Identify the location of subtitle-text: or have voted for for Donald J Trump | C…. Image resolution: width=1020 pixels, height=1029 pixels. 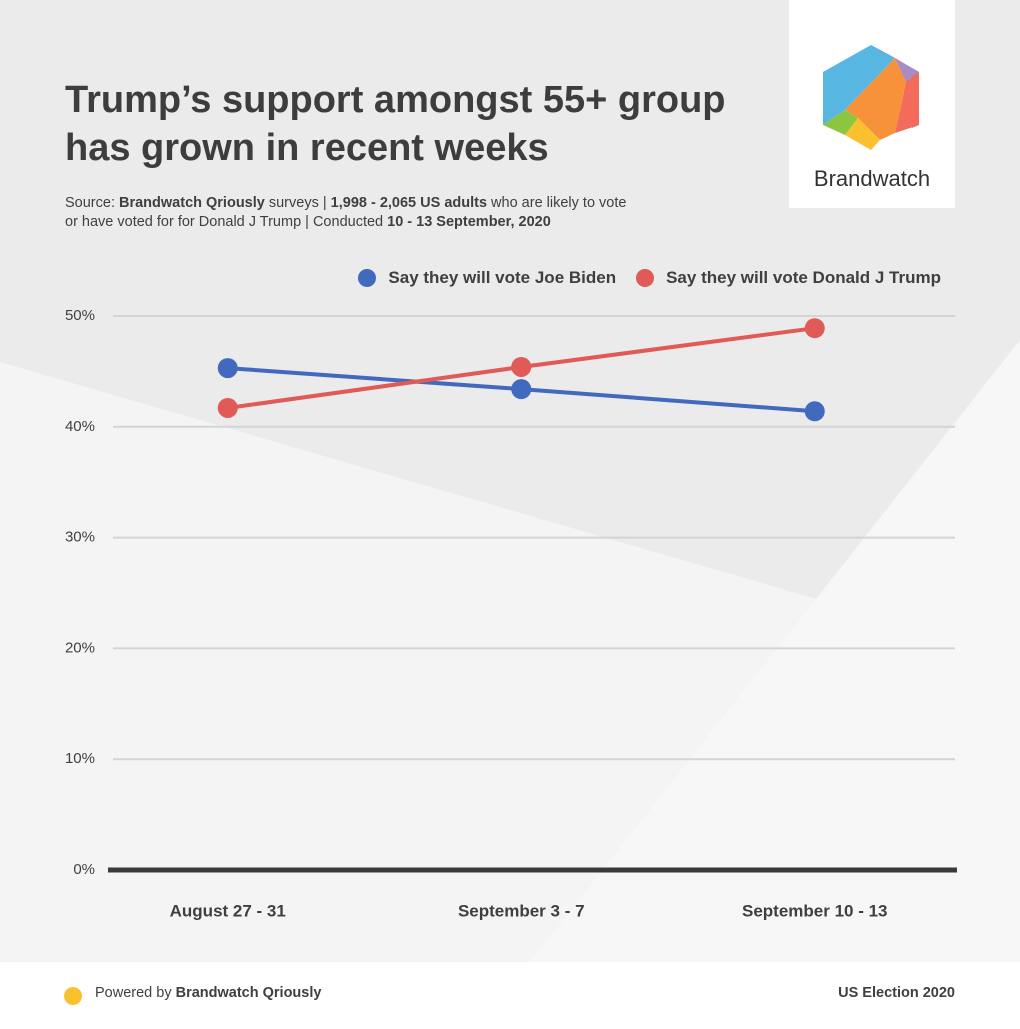
(226, 222).